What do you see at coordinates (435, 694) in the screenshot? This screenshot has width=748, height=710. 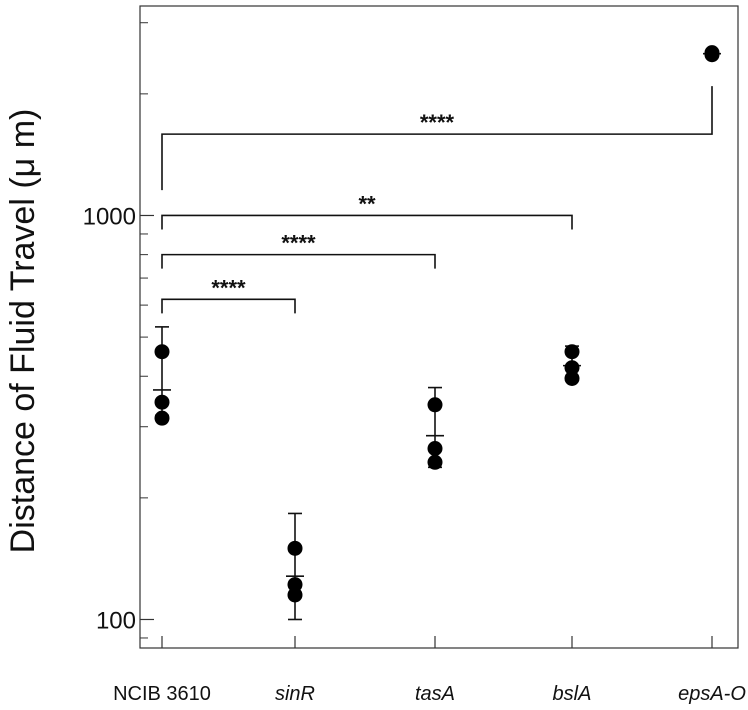 I see `x-tick-label: tasA` at bounding box center [435, 694].